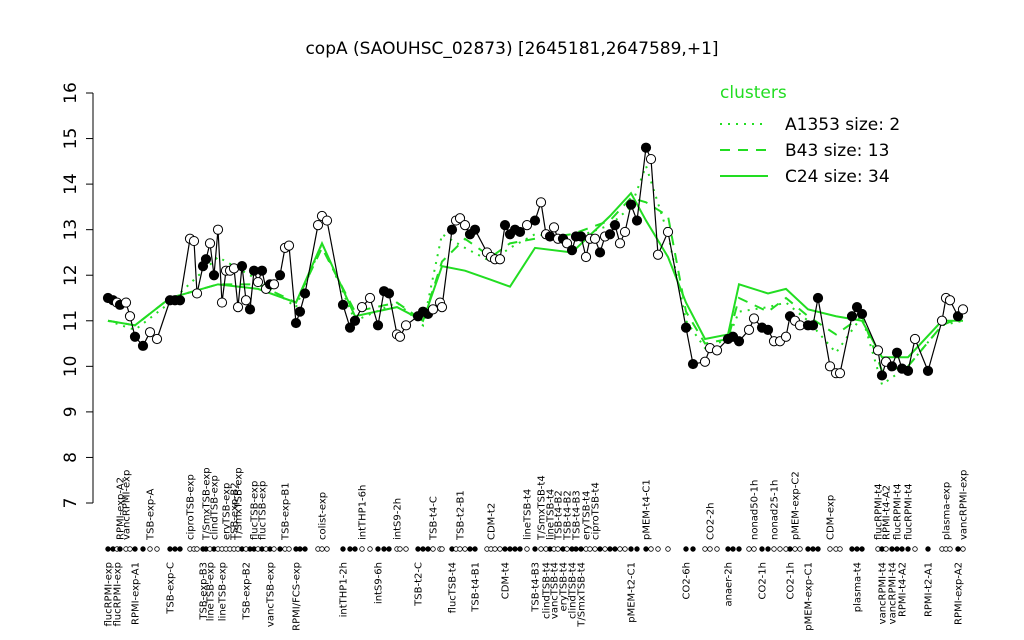  I want to click on x-tick-label: colist-exp, so click(323, 516).